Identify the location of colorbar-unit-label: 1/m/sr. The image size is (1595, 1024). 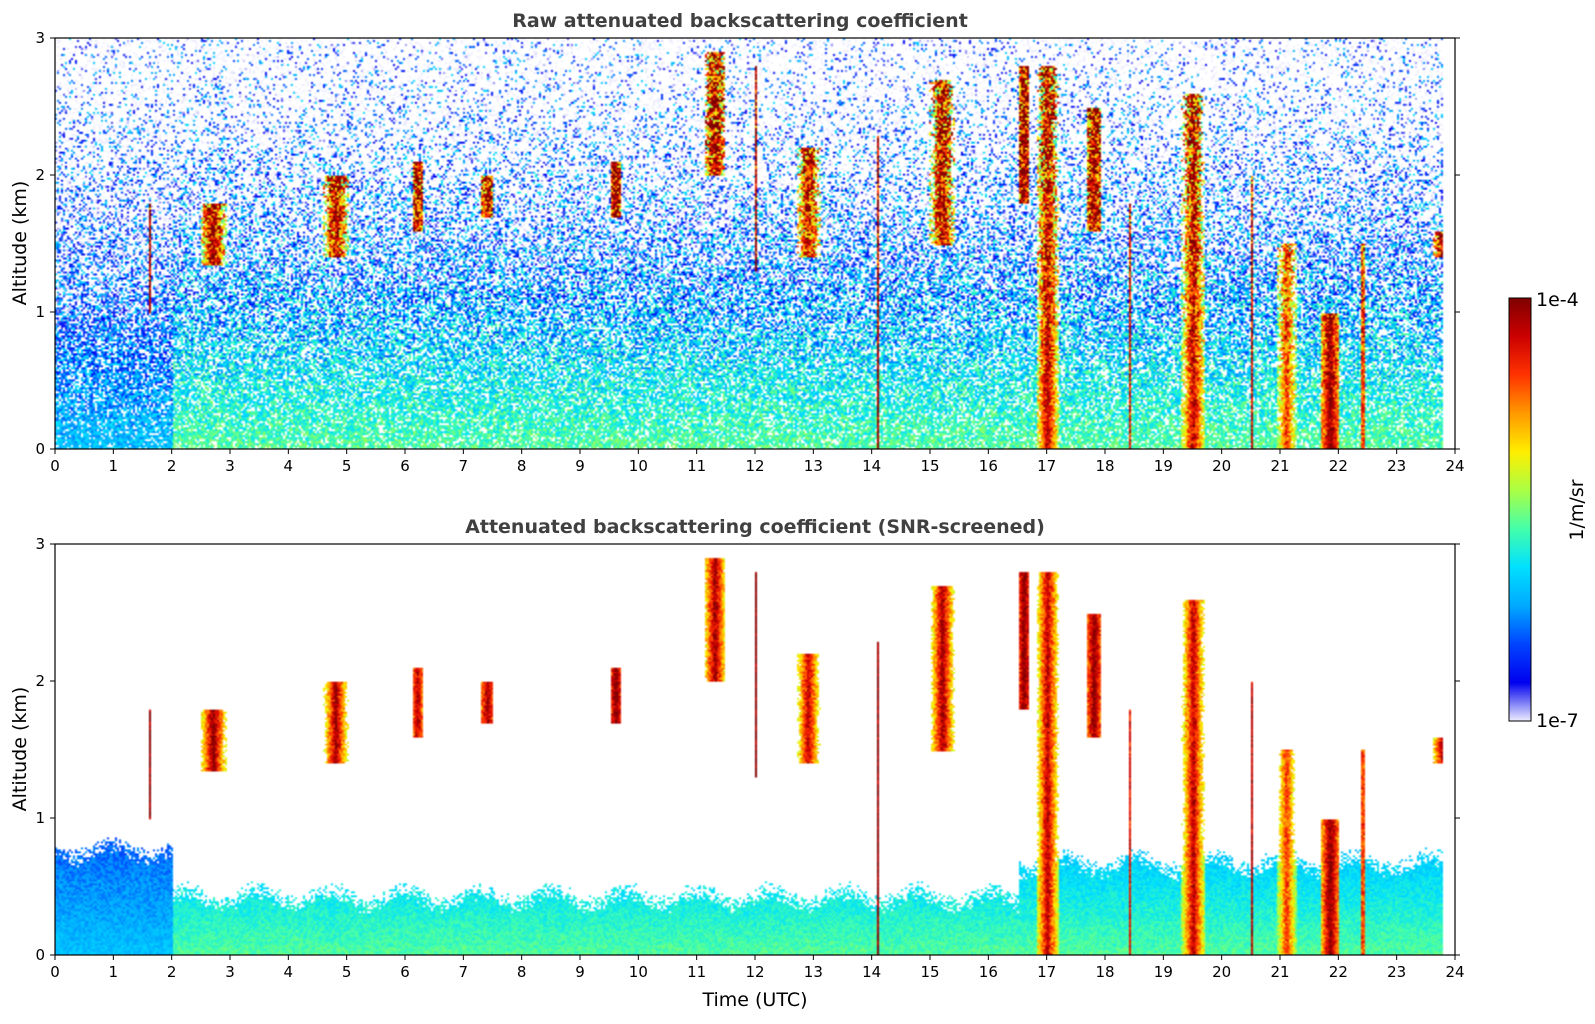
(1577, 509).